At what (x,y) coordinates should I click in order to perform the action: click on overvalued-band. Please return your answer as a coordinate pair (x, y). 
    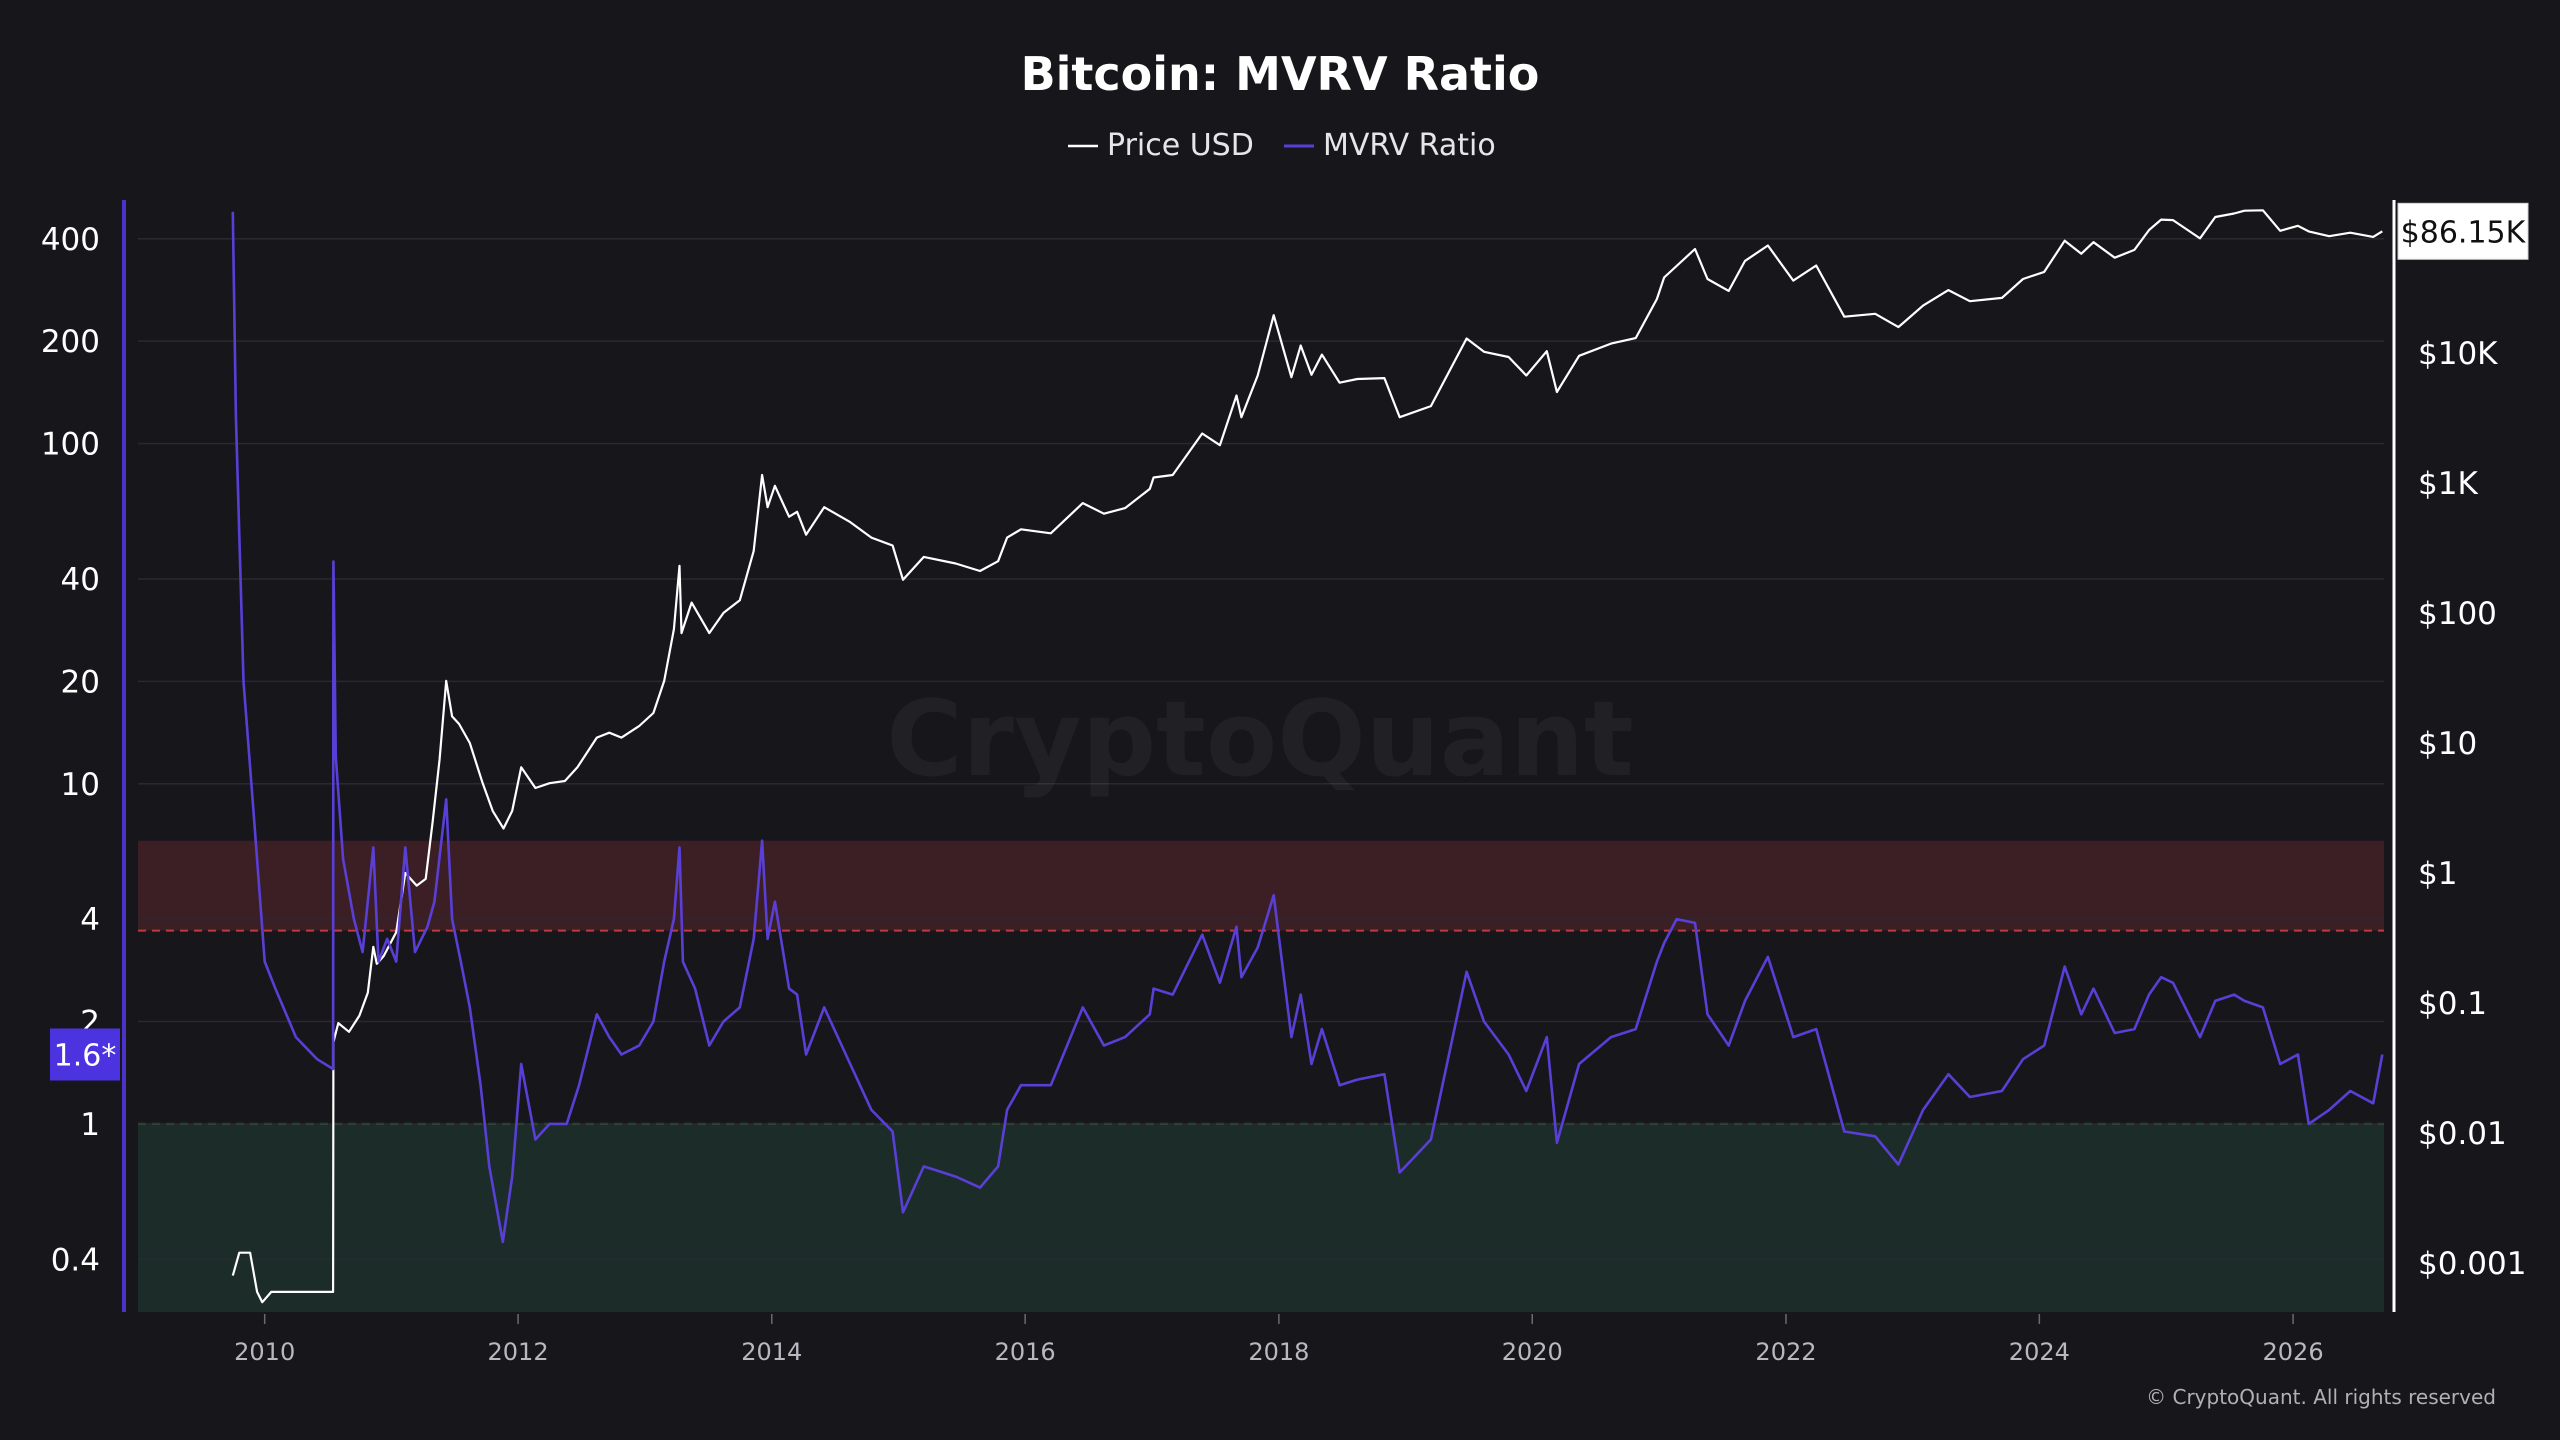
    Looking at the image, I should click on (1261, 885).